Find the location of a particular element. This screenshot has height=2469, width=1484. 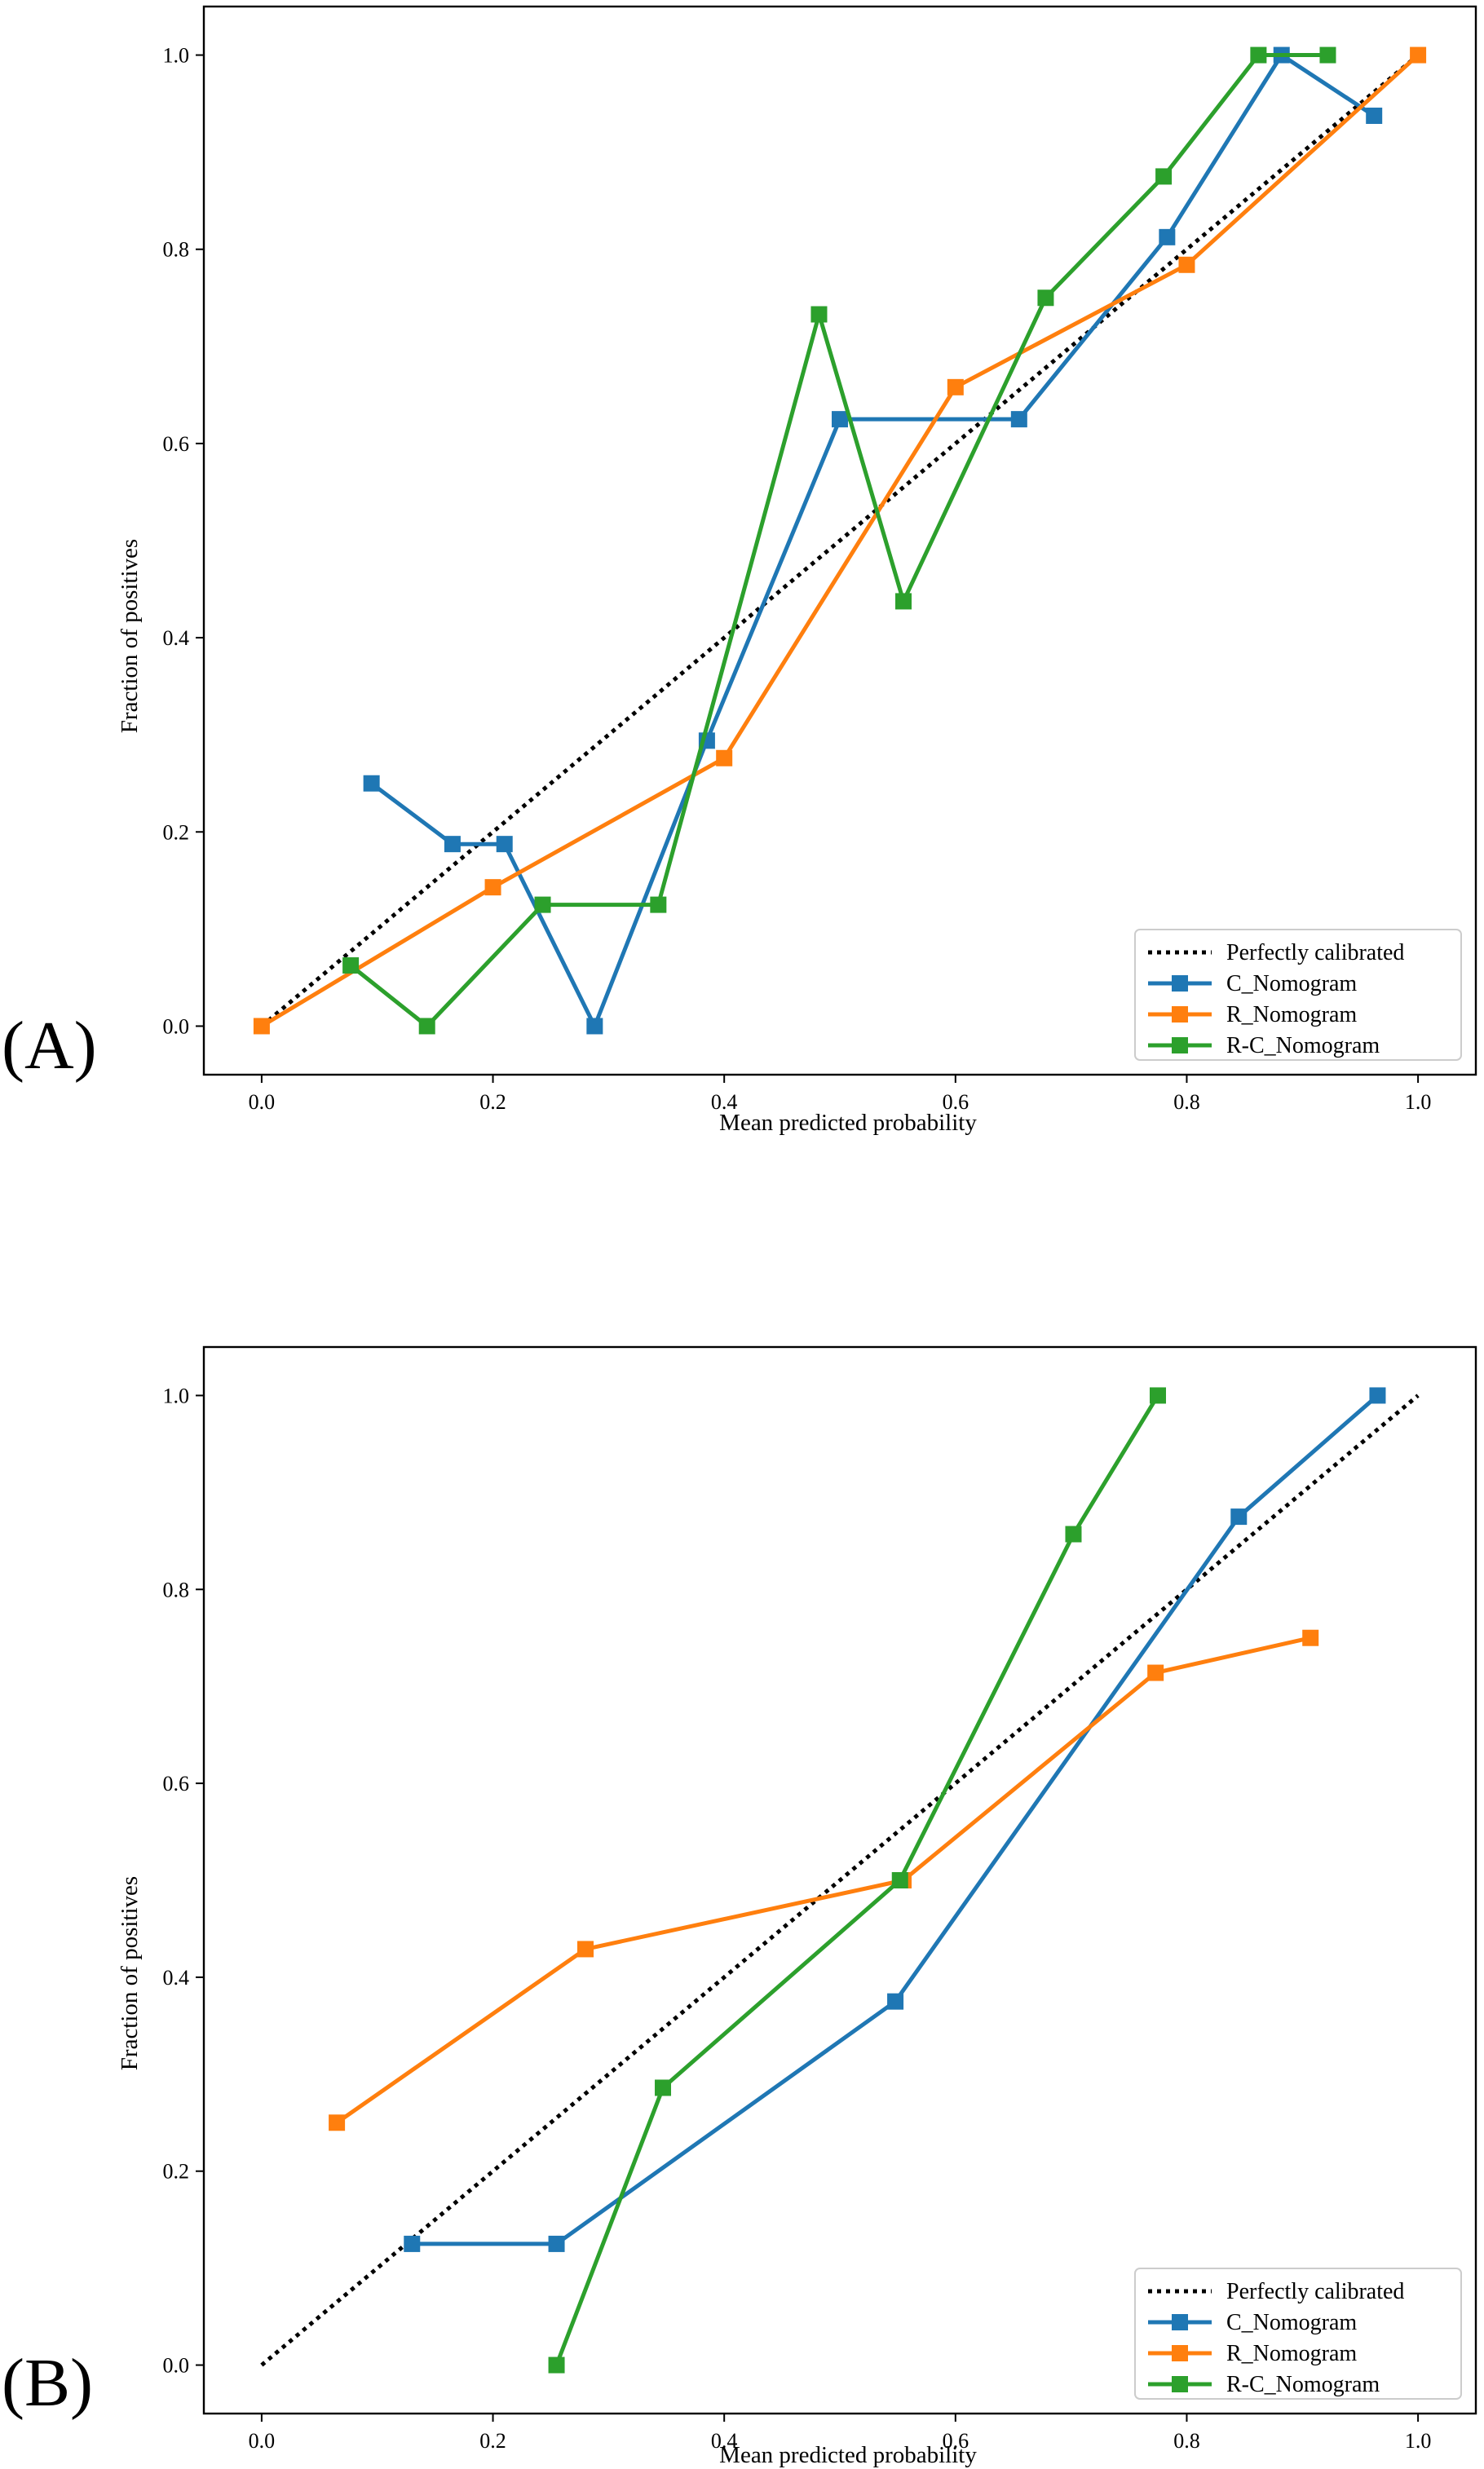

panel-b-x-tick-label: 0.8 is located at coordinates (1186, 2441).